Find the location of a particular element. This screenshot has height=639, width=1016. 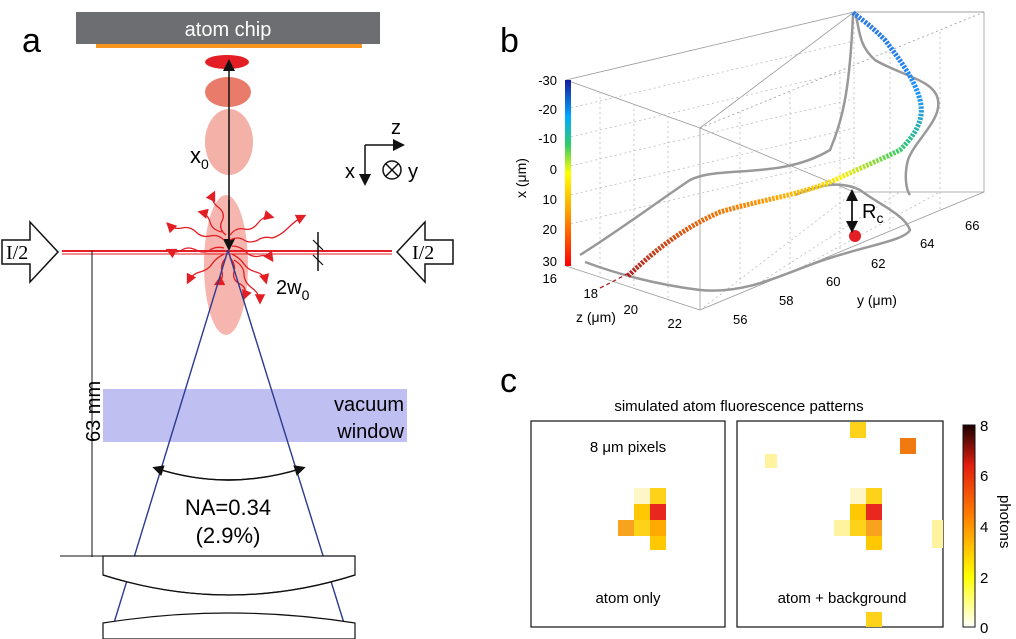

atom-only-pixels is located at coordinates (642, 519).